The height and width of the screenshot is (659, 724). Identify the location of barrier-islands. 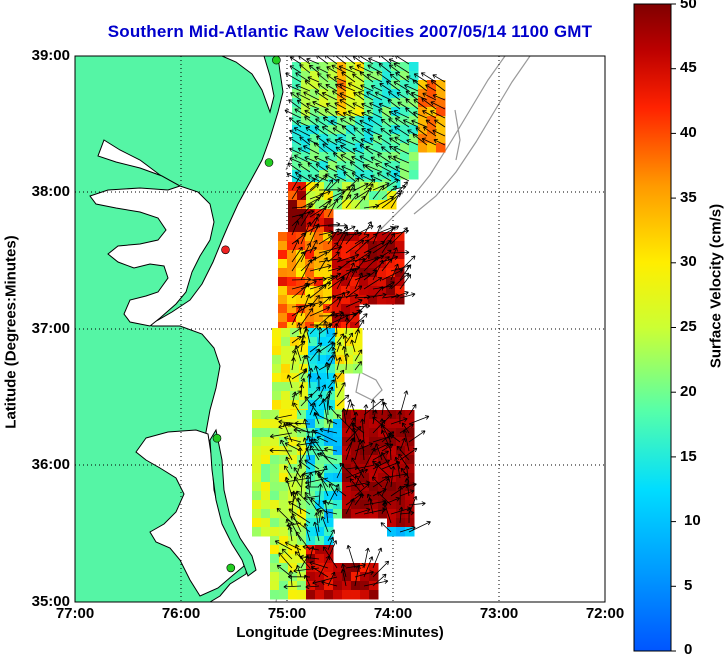
(233, 502).